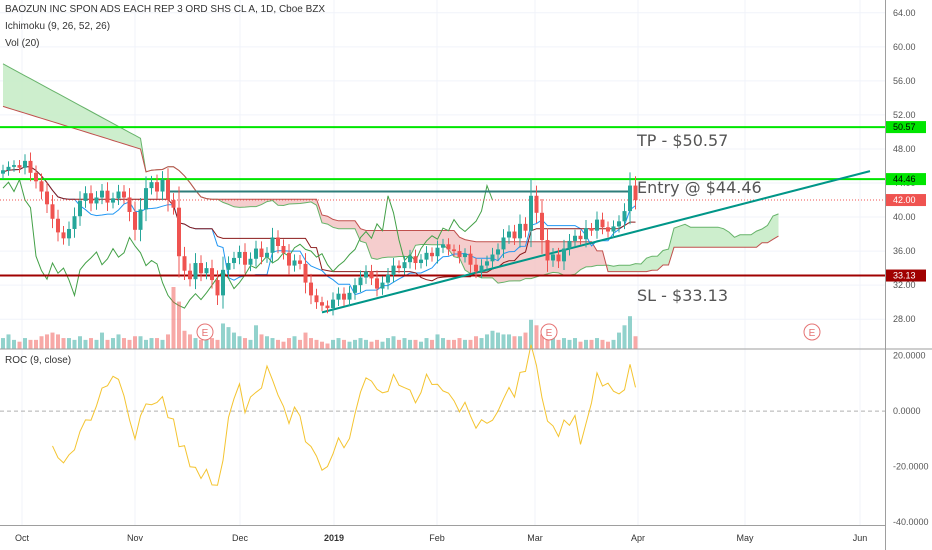 Image resolution: width=932 pixels, height=550 pixels. I want to click on ichimoku-legend: Ichimoku (9, 26, 52, 26), so click(58, 26).